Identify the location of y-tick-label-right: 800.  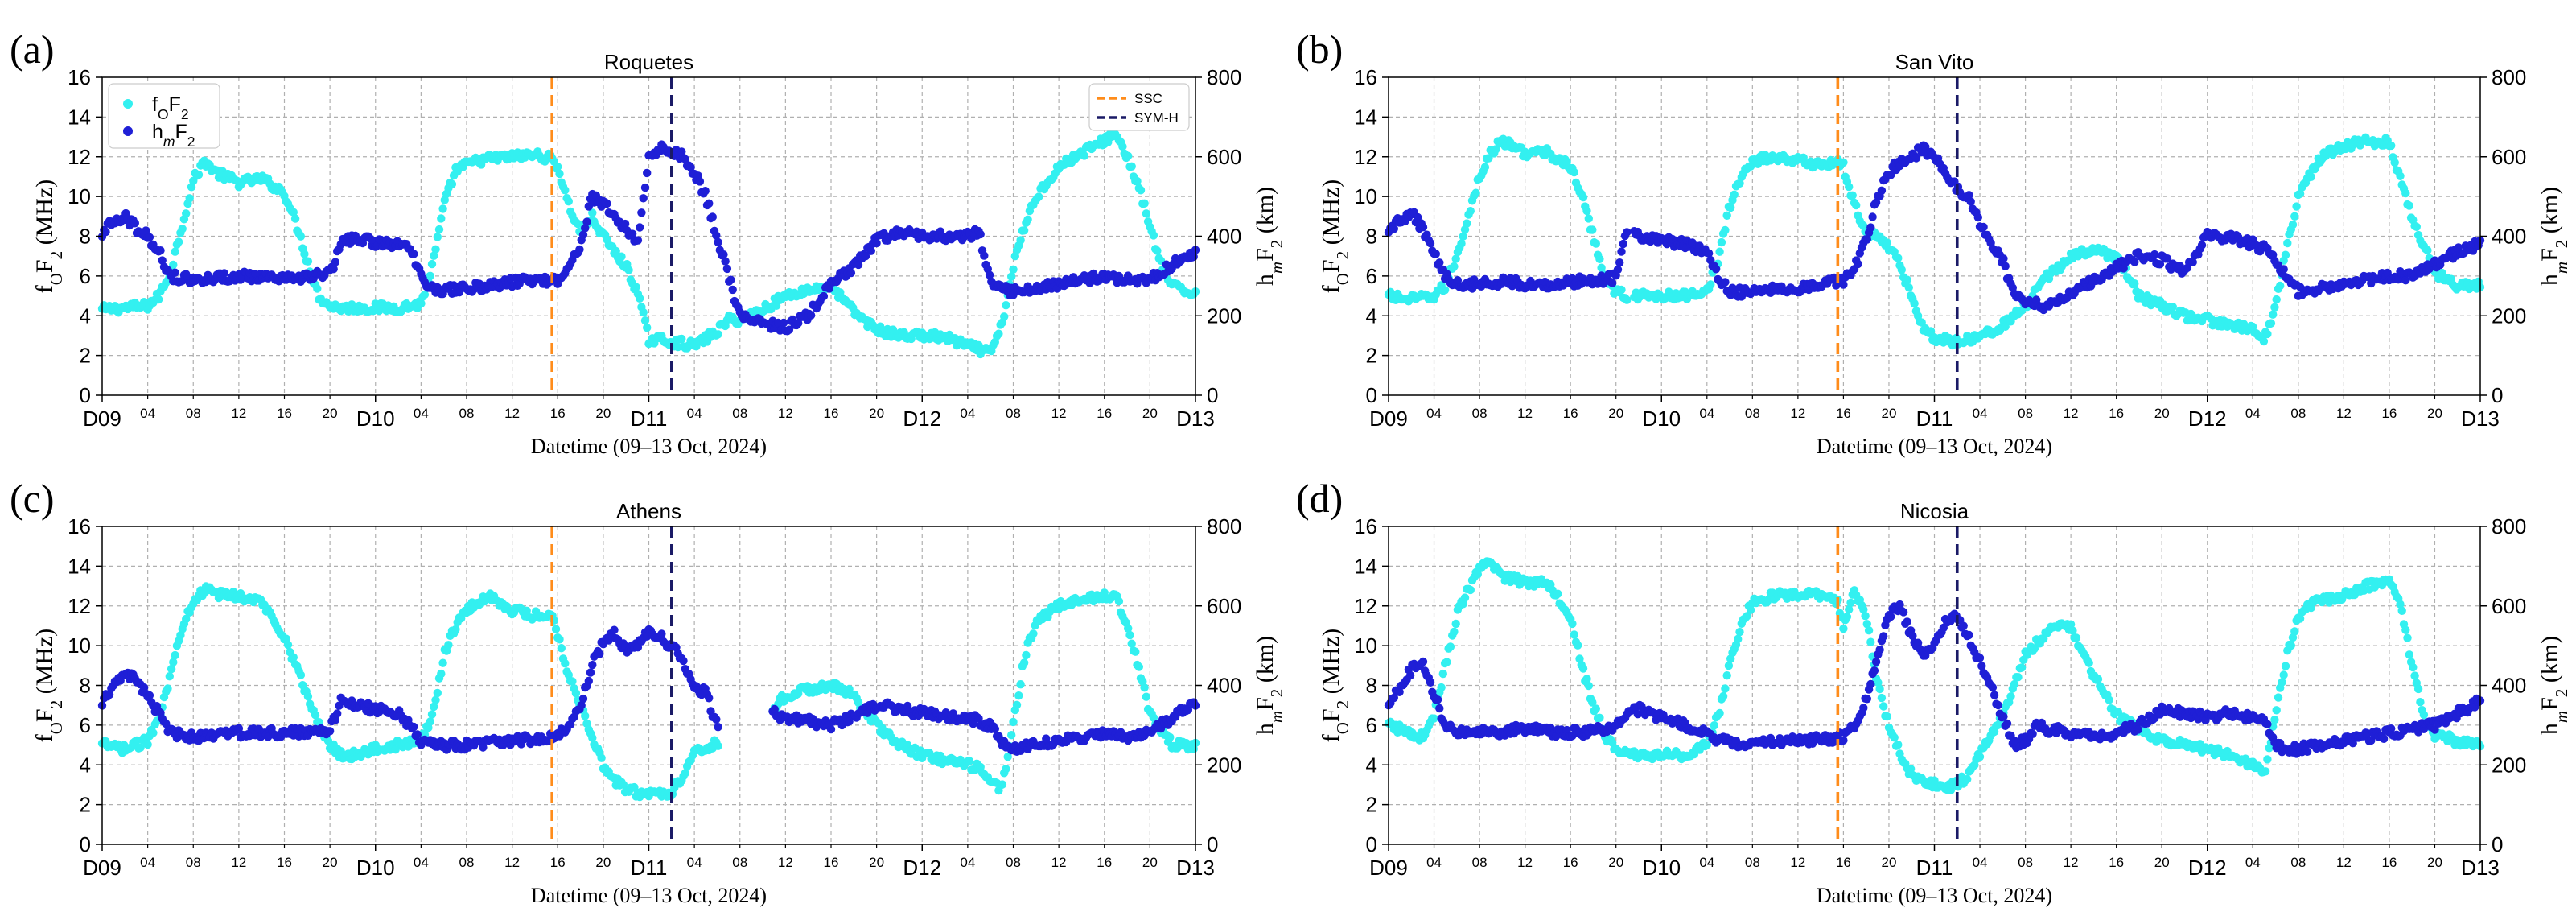
(2509, 77).